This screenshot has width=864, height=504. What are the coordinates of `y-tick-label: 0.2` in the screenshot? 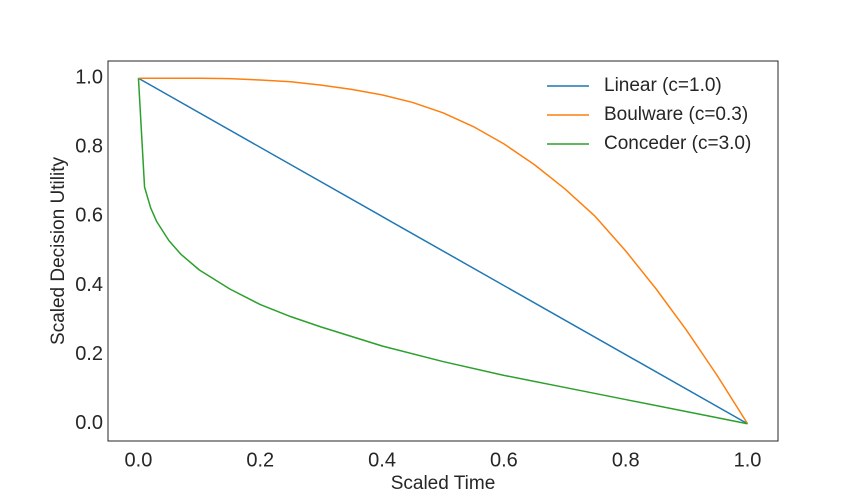 It's located at (89, 354).